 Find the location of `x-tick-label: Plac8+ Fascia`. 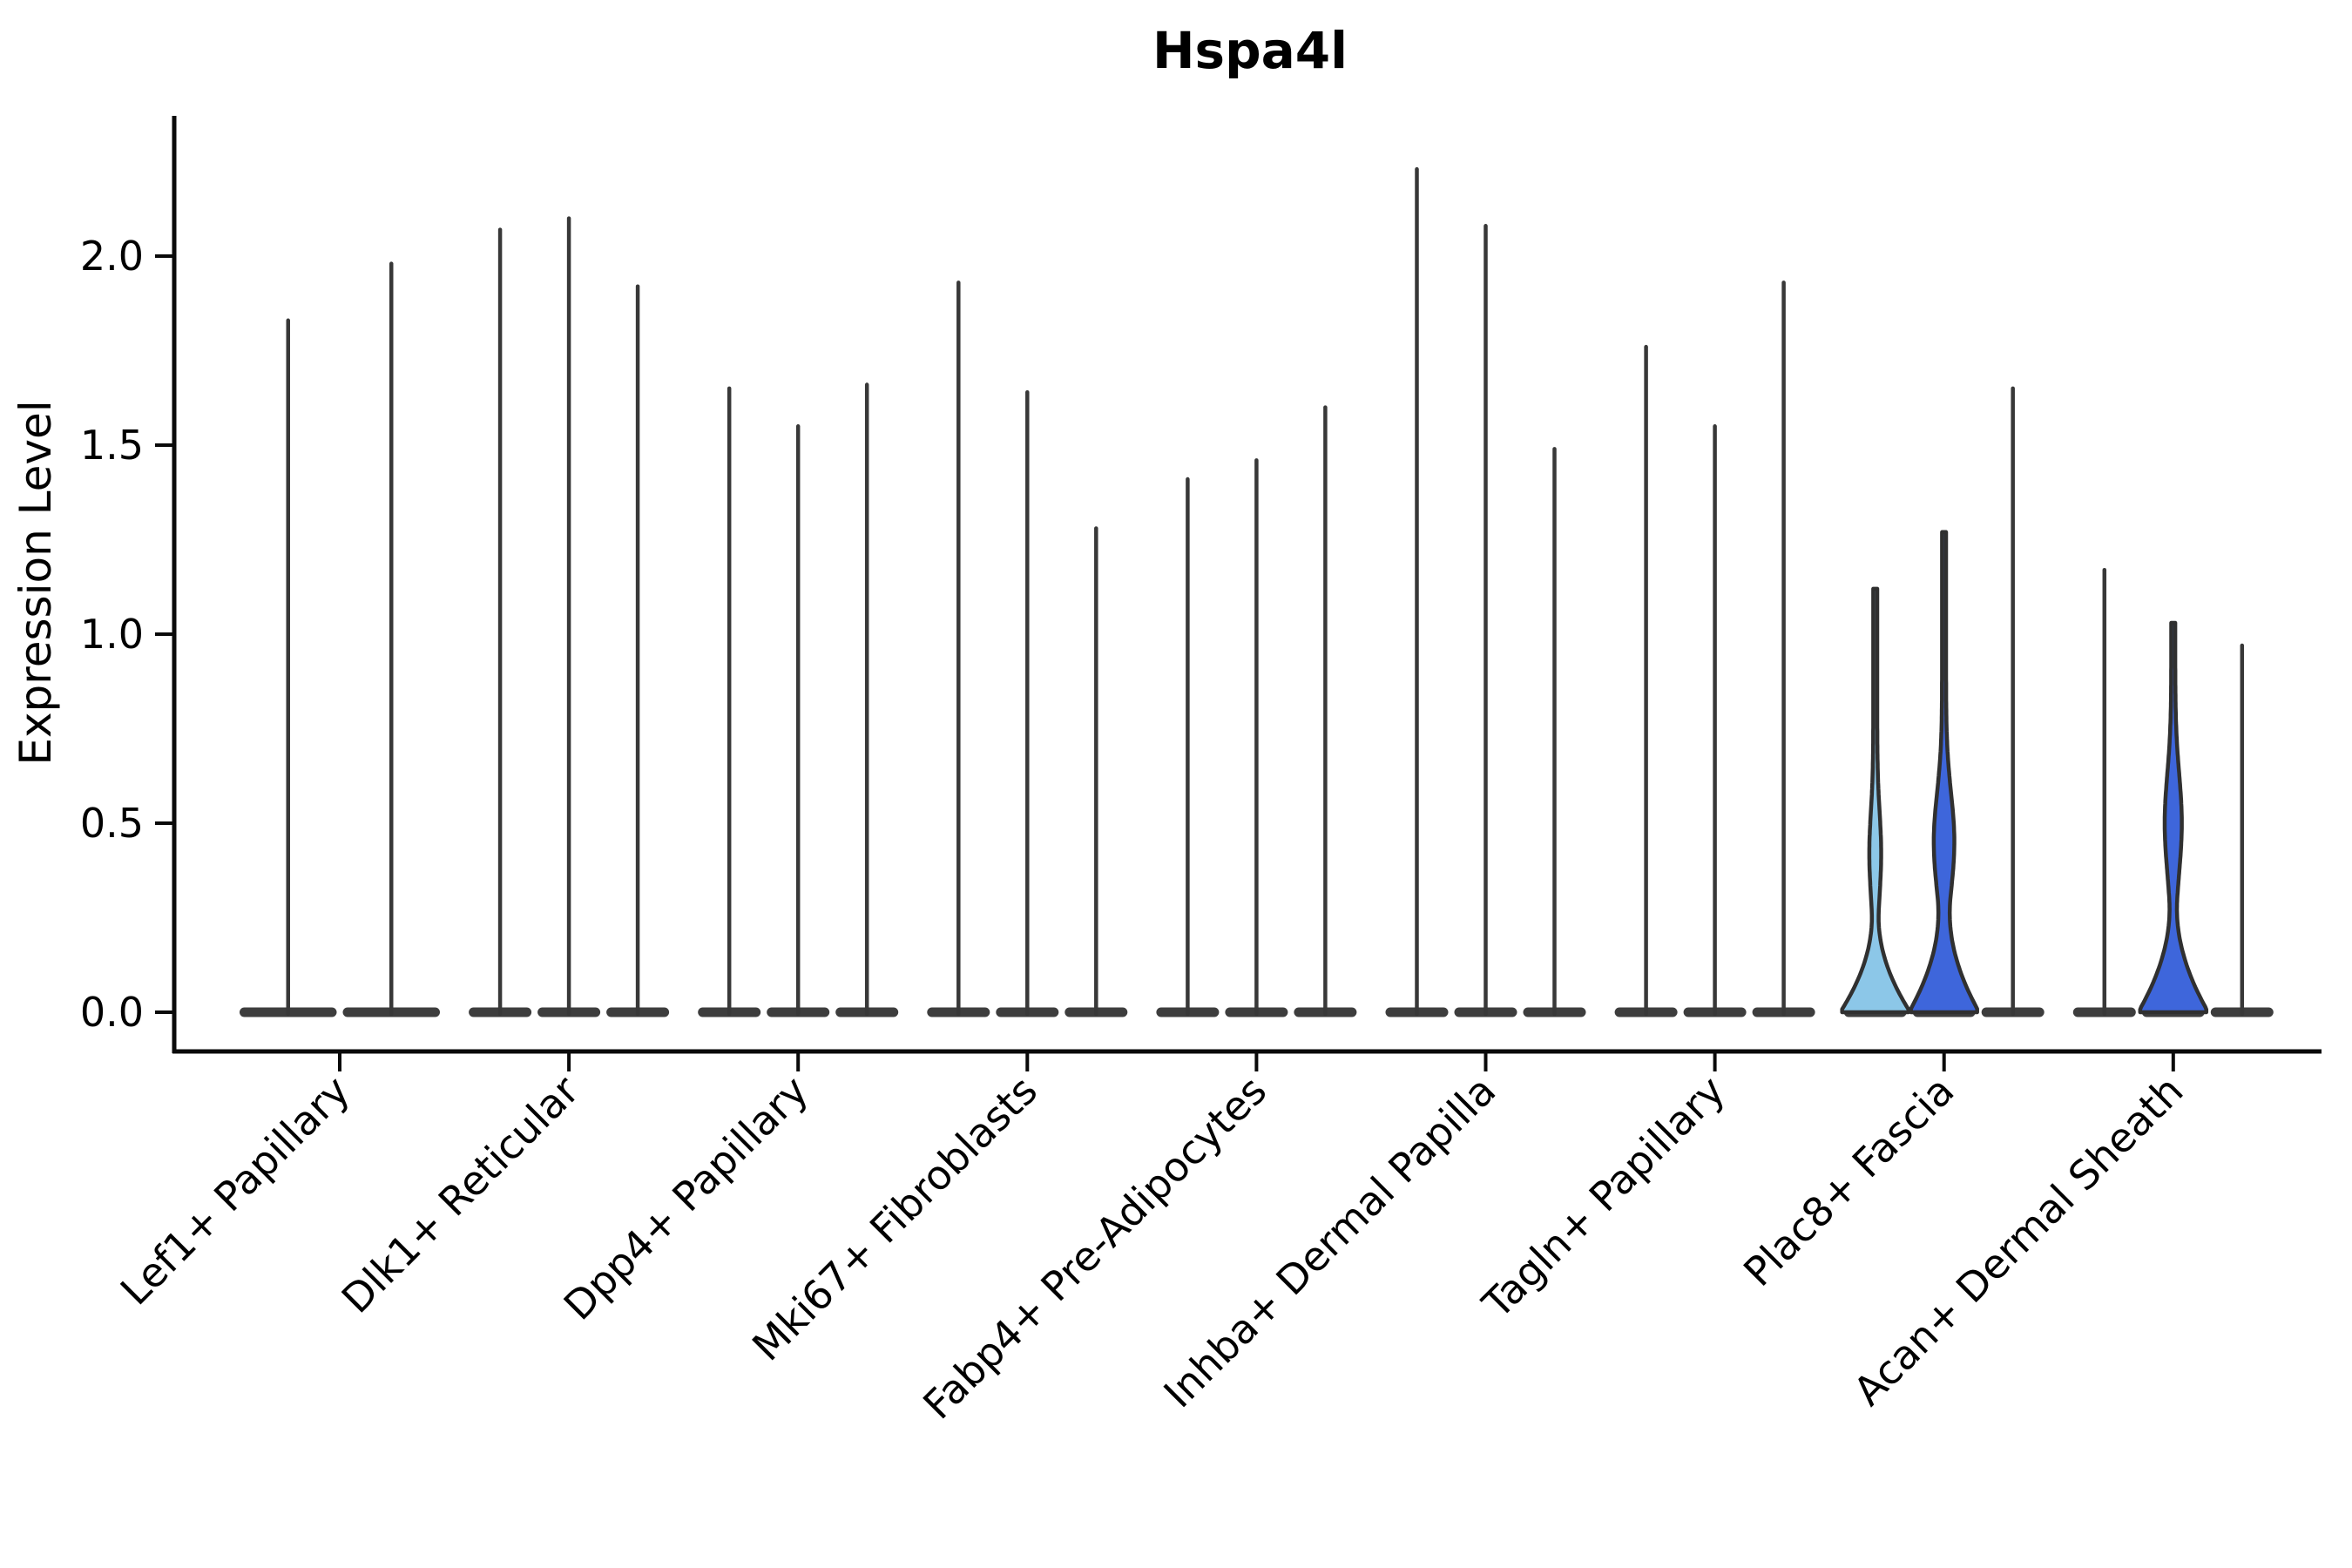

x-tick-label: Plac8+ Fascia is located at coordinates (1848, 1181).